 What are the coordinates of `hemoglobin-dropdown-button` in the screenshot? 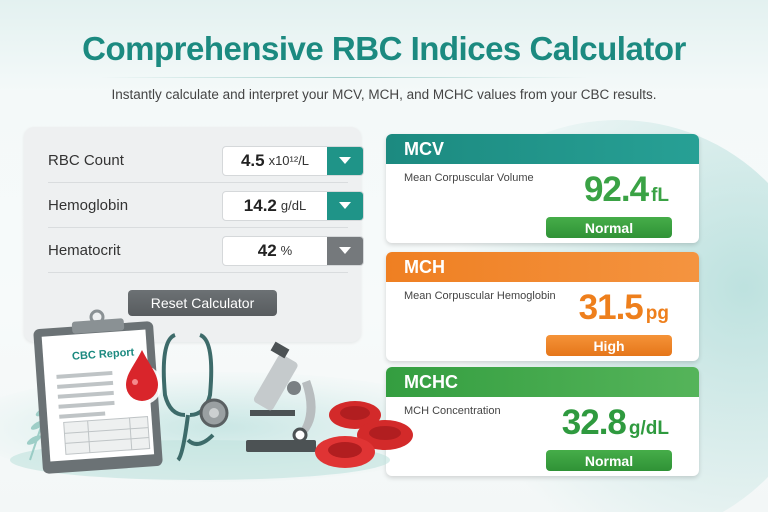 It's located at (345, 205).